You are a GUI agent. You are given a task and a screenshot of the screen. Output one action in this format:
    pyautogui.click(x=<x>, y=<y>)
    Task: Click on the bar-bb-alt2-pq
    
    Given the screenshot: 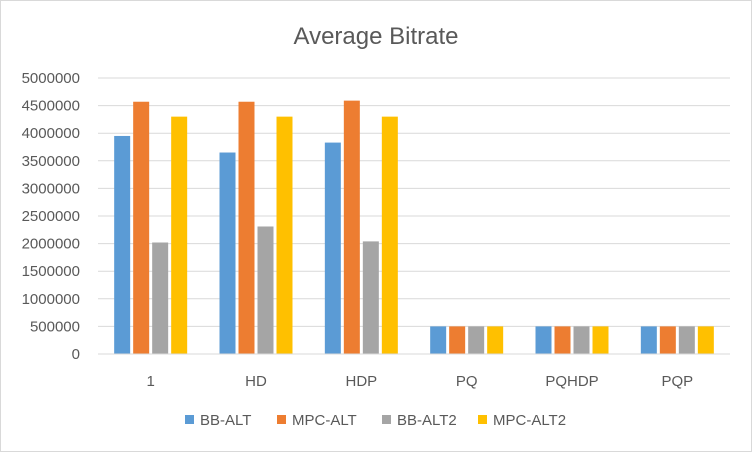 What is the action you would take?
    pyautogui.click(x=476, y=340)
    